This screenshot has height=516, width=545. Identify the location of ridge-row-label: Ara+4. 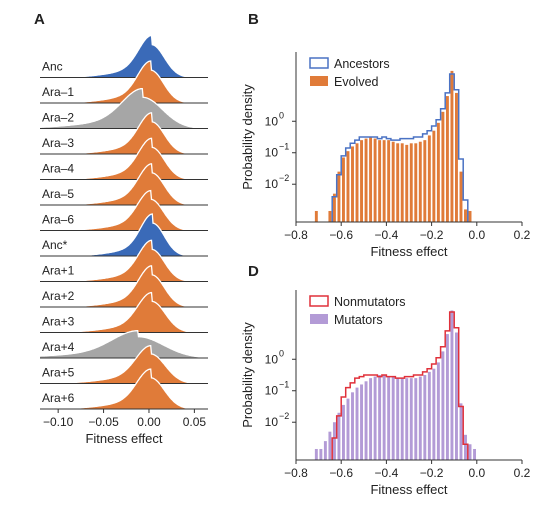
(58, 347).